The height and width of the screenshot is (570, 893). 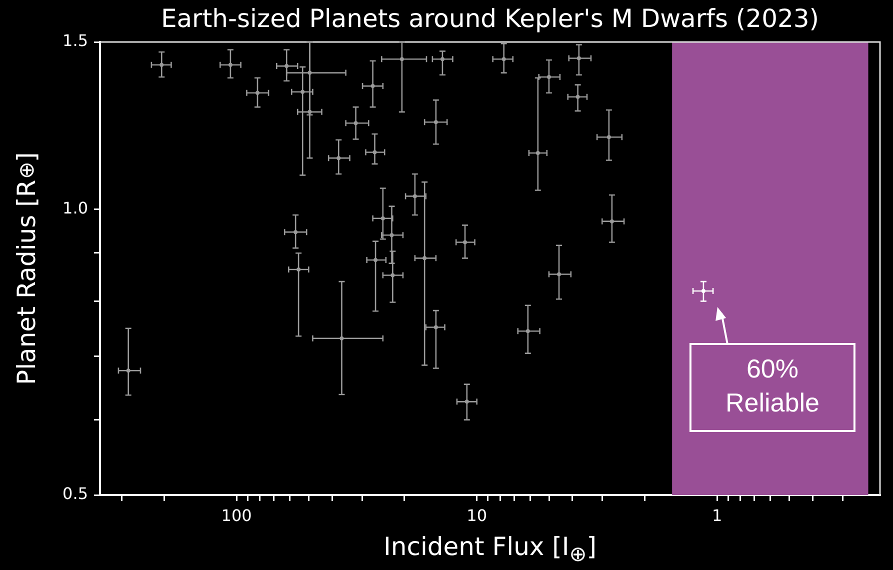 I want to click on y-tick-label: 1.5, so click(x=75, y=40).